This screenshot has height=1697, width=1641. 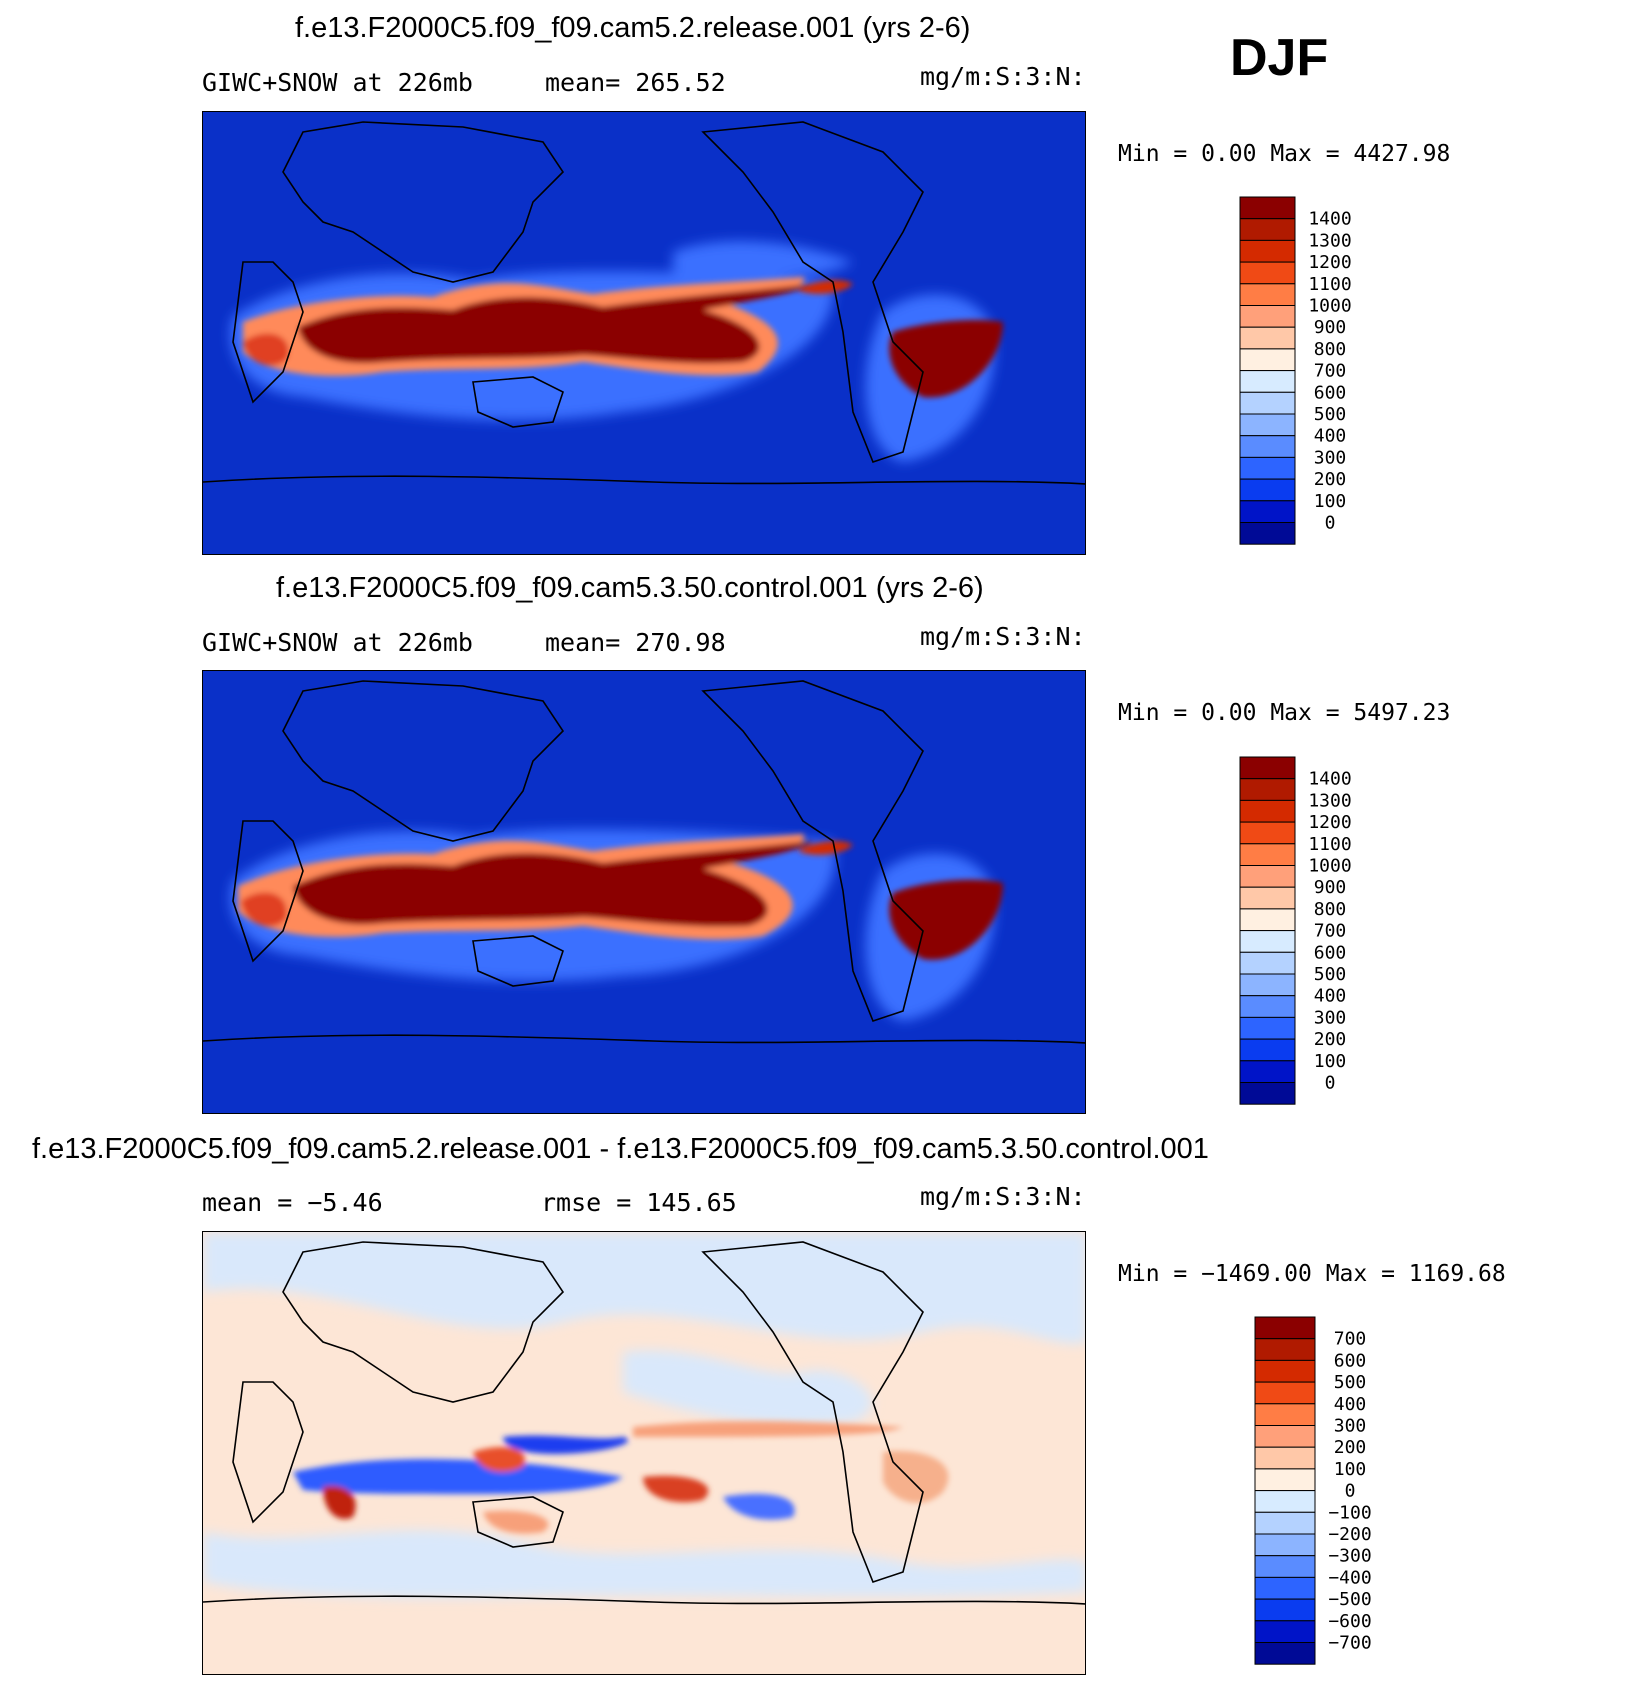 What do you see at coordinates (1350, 1447) in the screenshot?
I see `panel3-colorbar-tick-label: 200` at bounding box center [1350, 1447].